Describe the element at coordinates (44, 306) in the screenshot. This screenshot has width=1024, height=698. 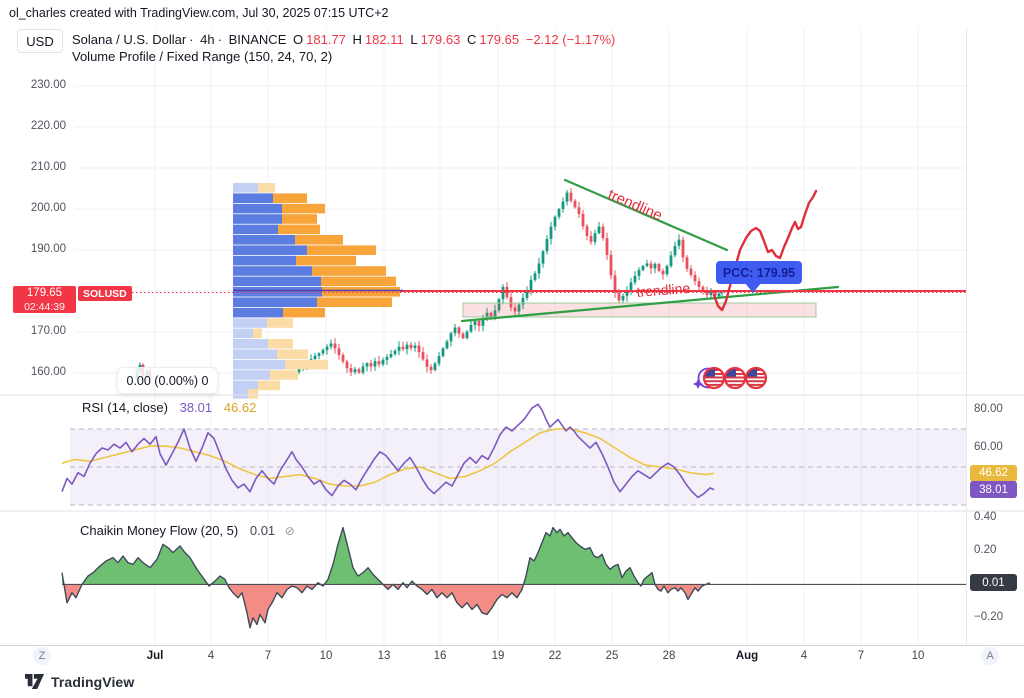
I see `bar-countdown: 02:44:39` at that location.